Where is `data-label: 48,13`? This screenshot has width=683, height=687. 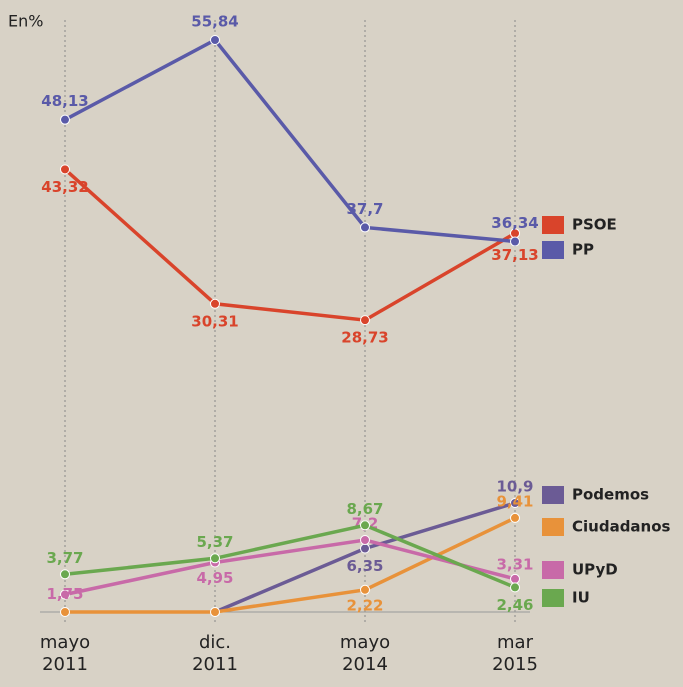
data-label: 48,13 is located at coordinates (64, 101).